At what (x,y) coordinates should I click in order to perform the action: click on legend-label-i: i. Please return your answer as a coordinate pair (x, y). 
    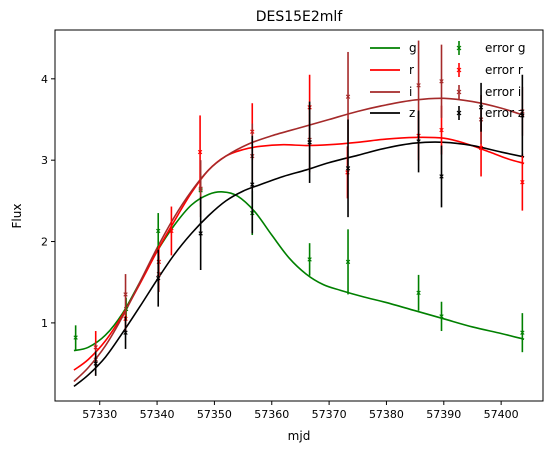
    Looking at the image, I should click on (410, 92).